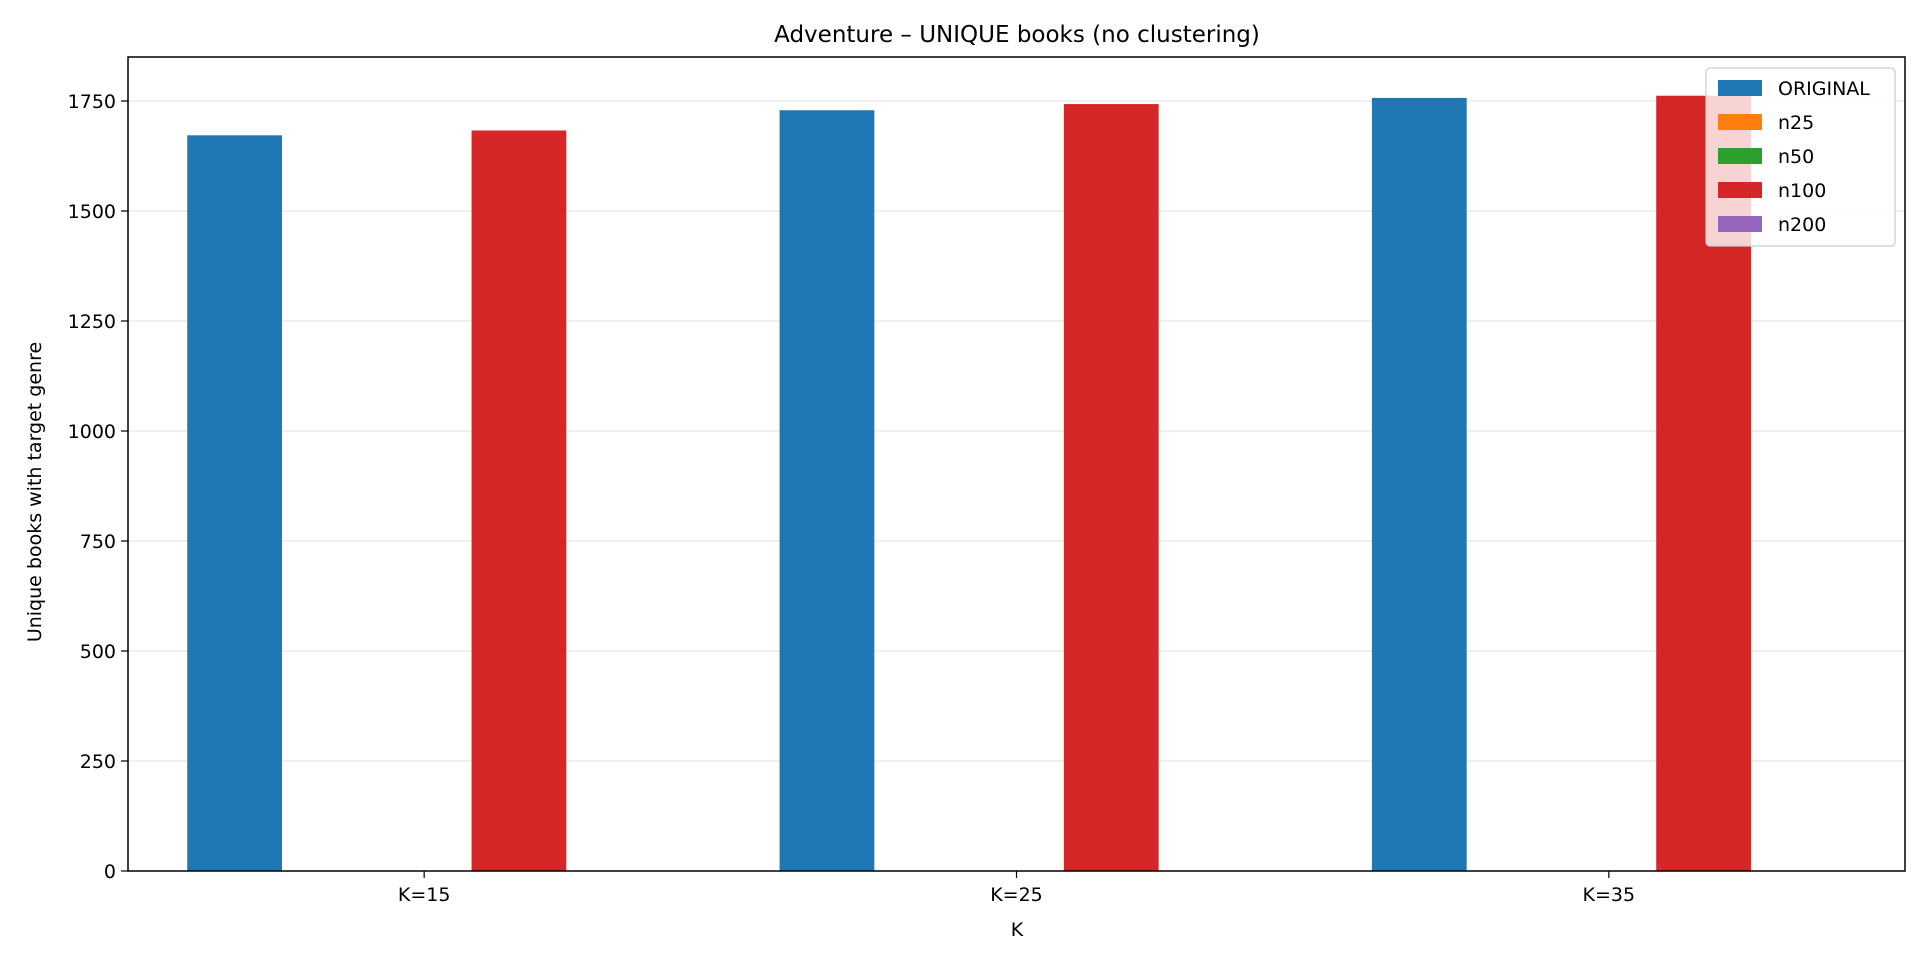 This screenshot has width=1920, height=960. Describe the element at coordinates (1419, 484) in the screenshot. I see `bar-ORIGINAL-K=35` at that location.